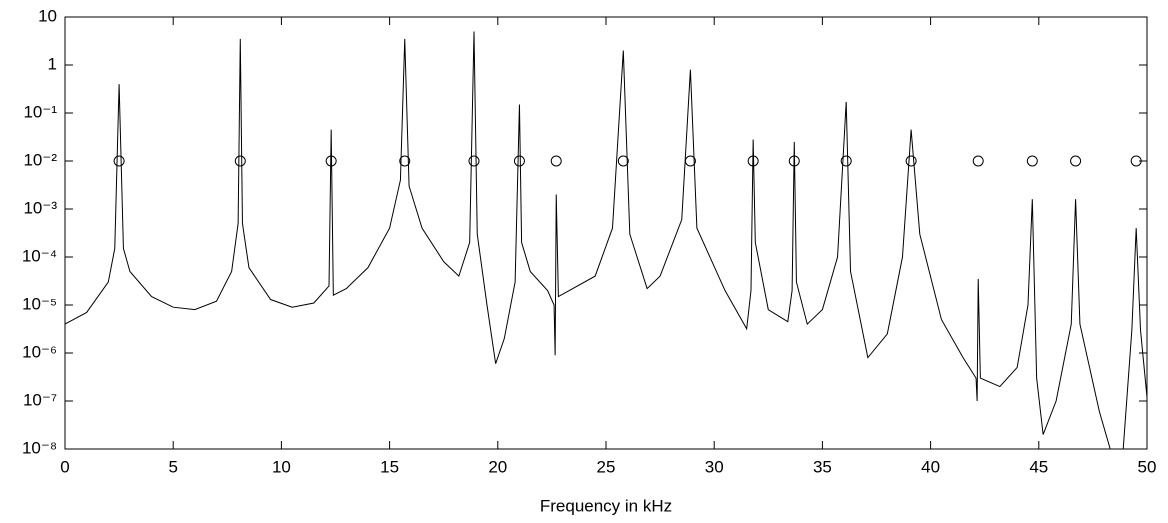 This screenshot has height=523, width=1168. I want to click on x-axis-label: Frequency in kHz, so click(606, 505).